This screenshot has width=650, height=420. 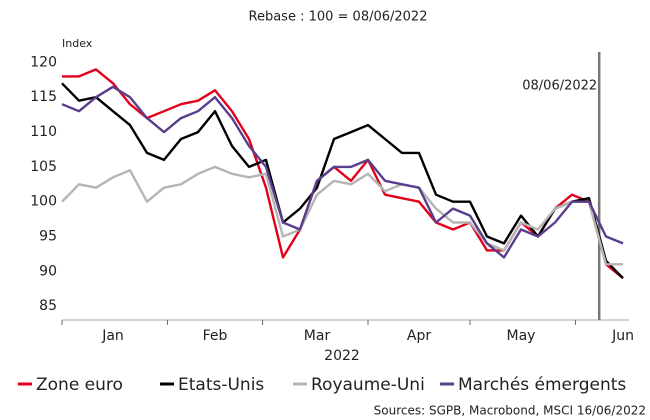 What do you see at coordinates (79, 385) in the screenshot?
I see `legend-label: Zone euro` at bounding box center [79, 385].